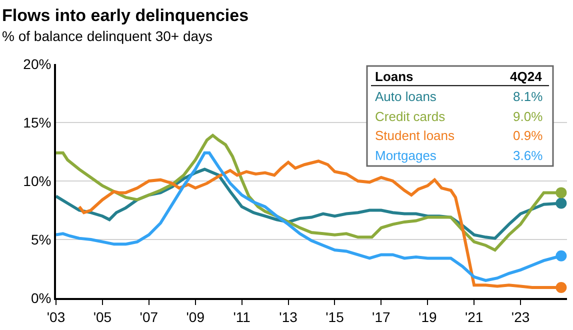 The width and height of the screenshot is (573, 330). Describe the element at coordinates (406, 96) in the screenshot. I see `text: Auto loans` at that location.